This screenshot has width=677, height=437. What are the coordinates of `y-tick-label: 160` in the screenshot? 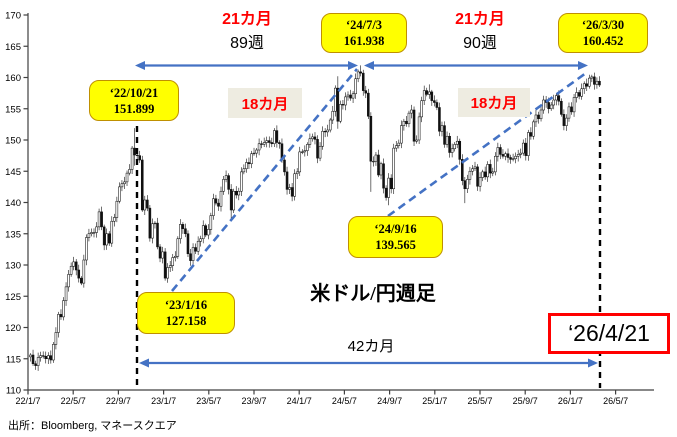 It's located at (13, 78).